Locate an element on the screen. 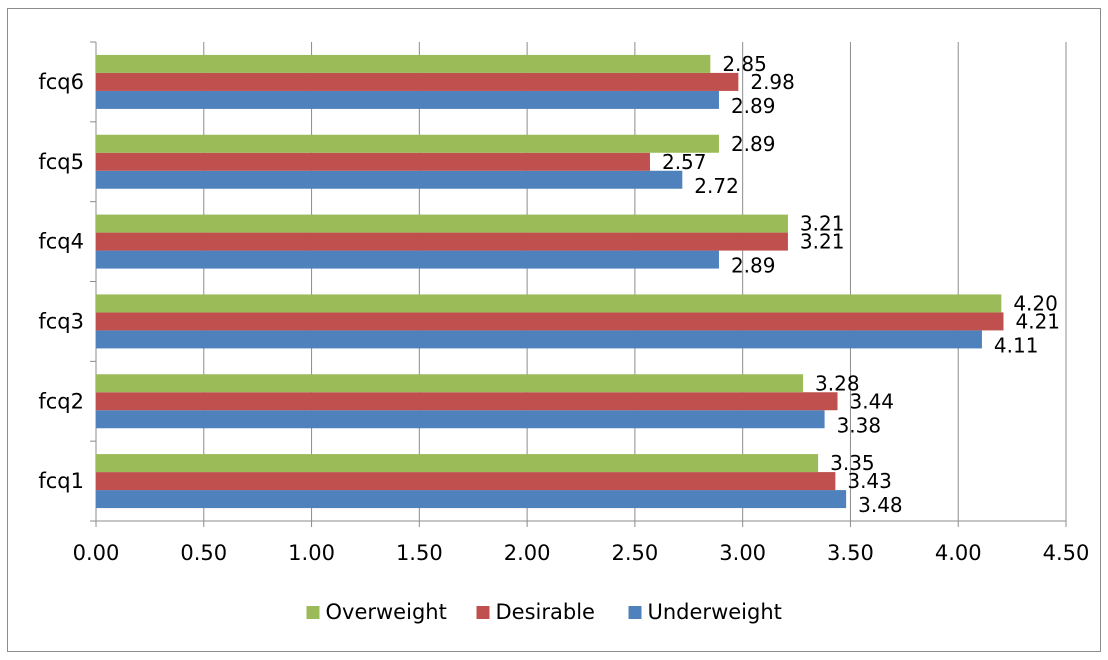  x-tick-label: 0.50 is located at coordinates (203, 553).